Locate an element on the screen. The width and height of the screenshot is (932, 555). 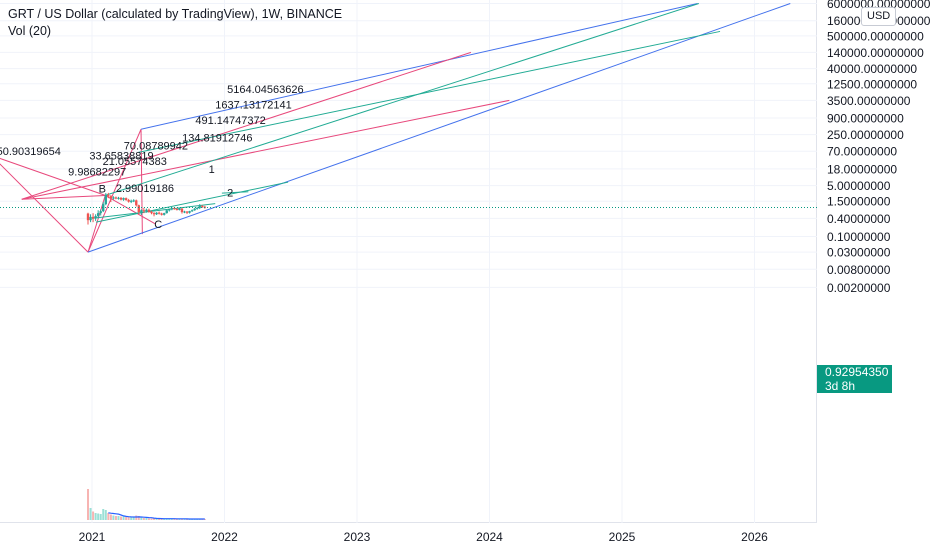
projection-line-a-peak is located at coordinates (114, 191).